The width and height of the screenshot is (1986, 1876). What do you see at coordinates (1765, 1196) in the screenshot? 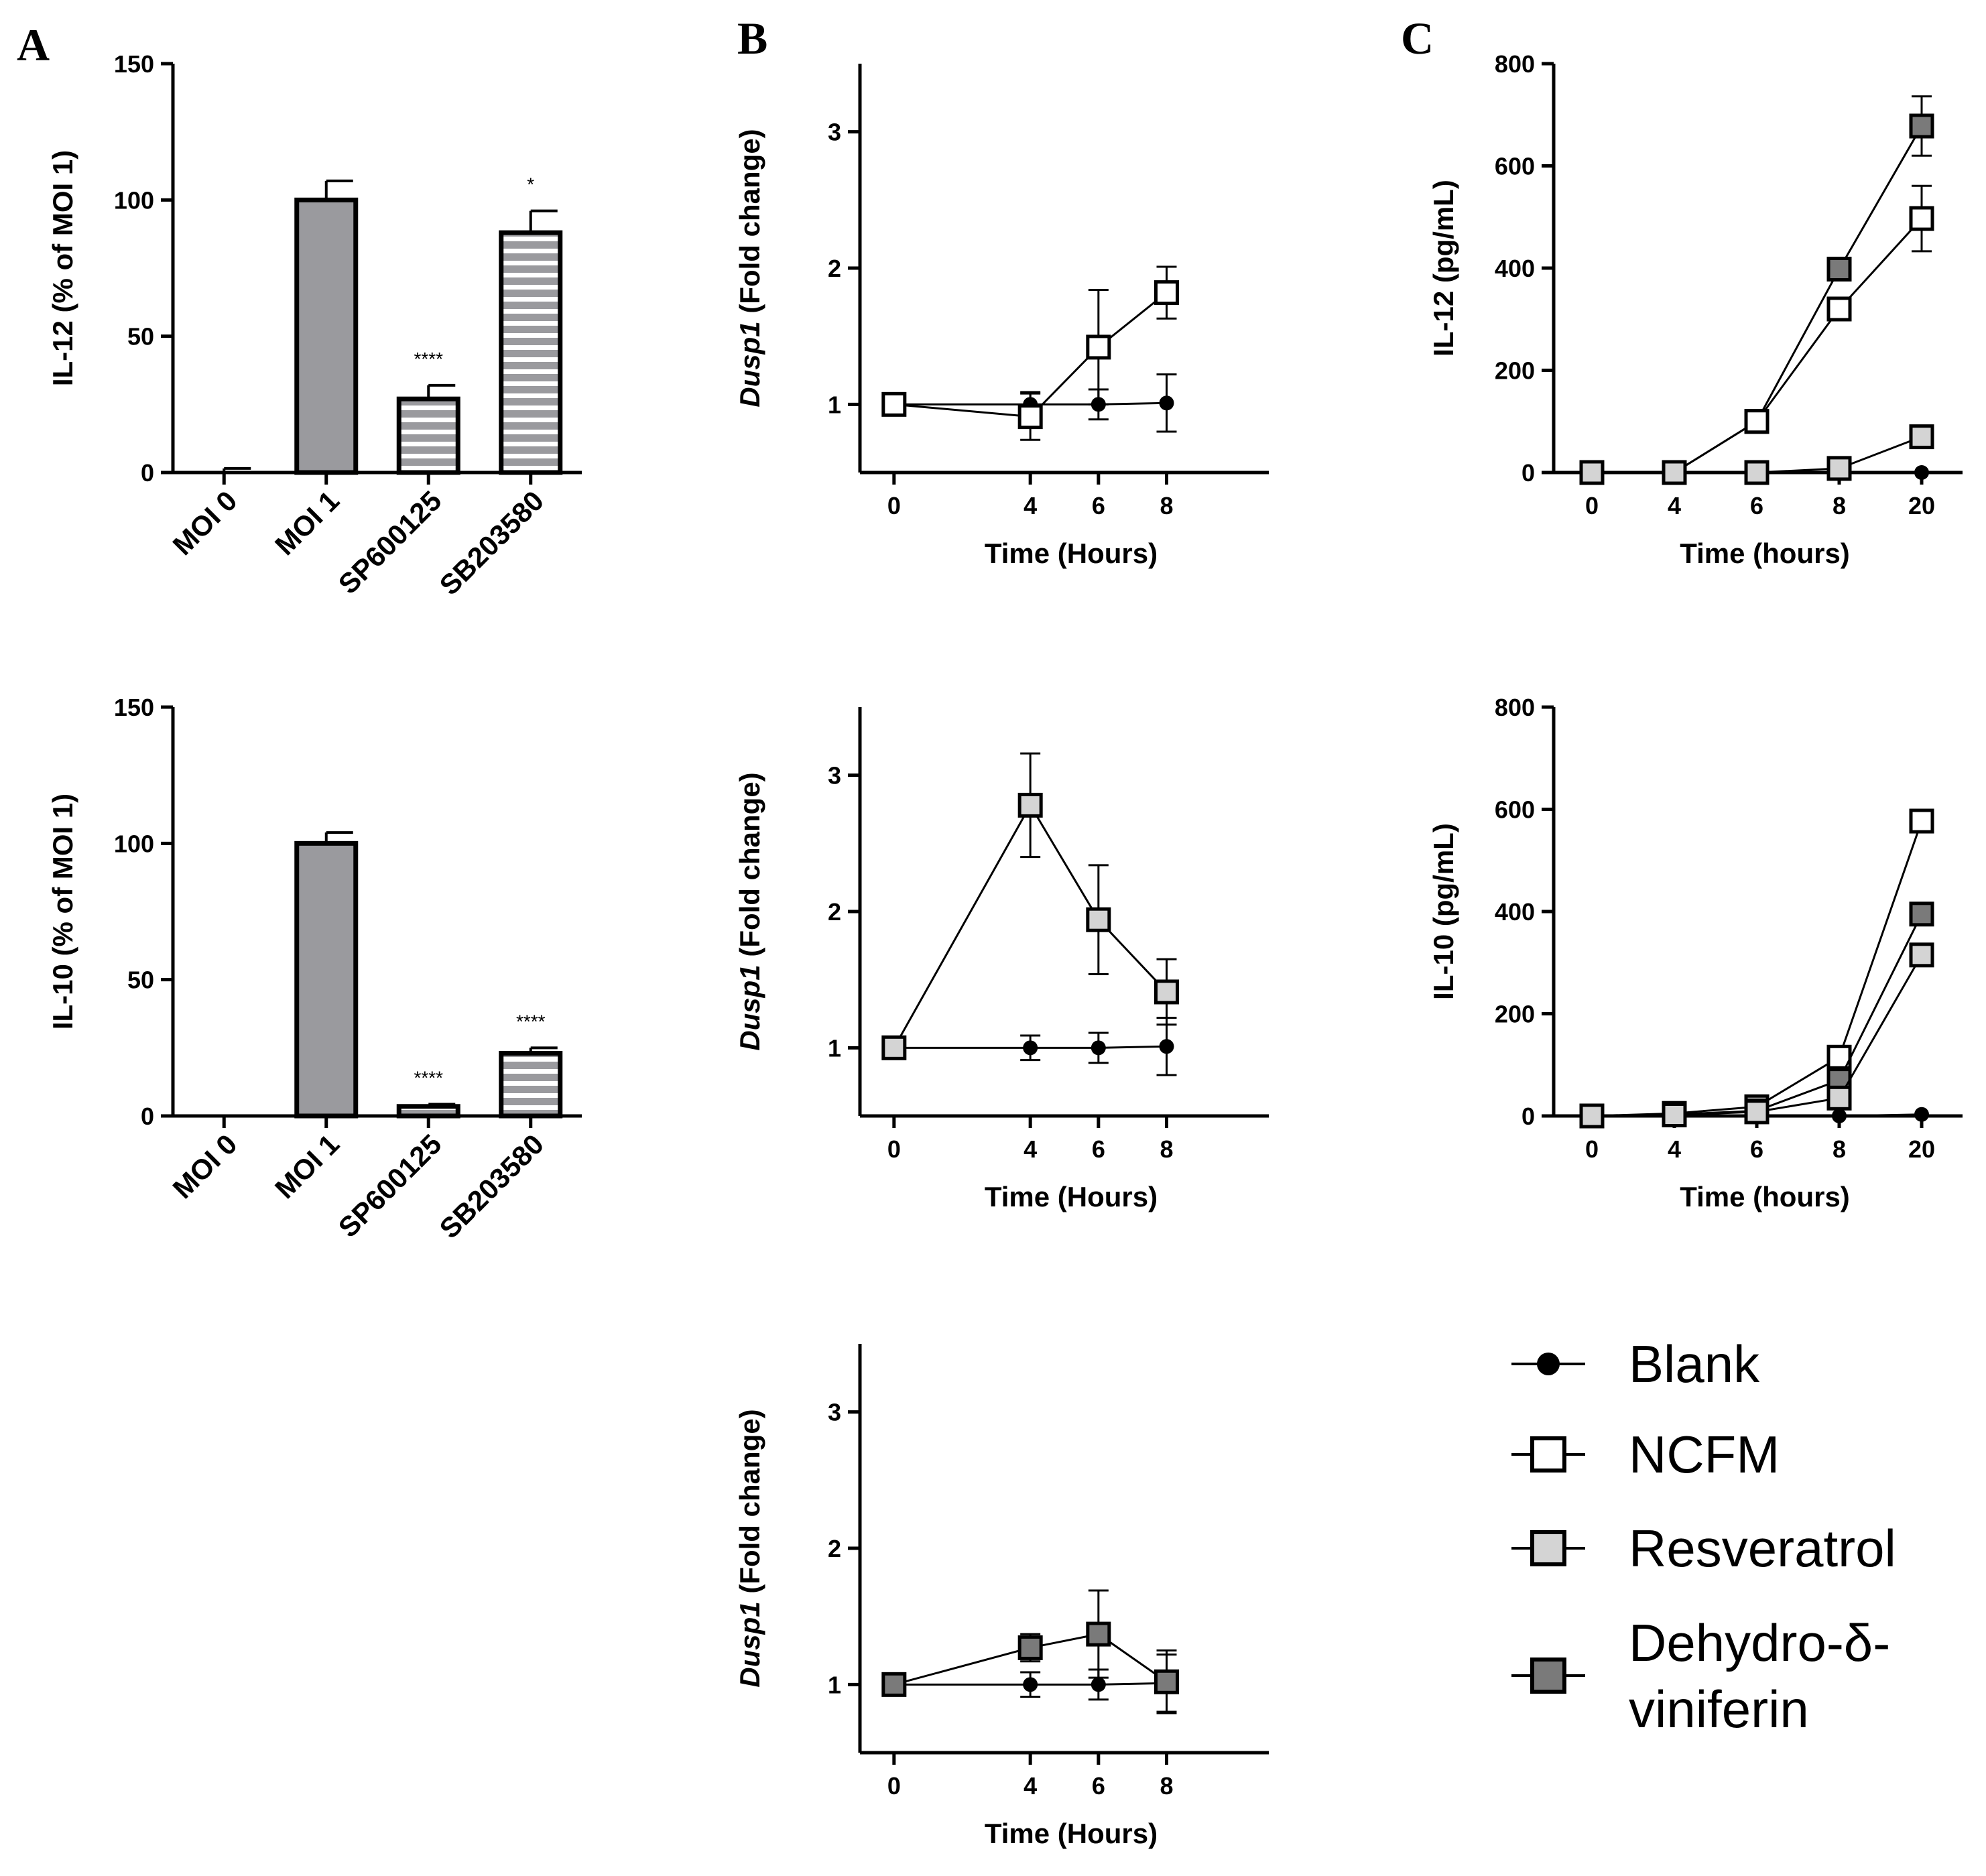
I see `c2-x-axis-label: Time (hours)` at bounding box center [1765, 1196].